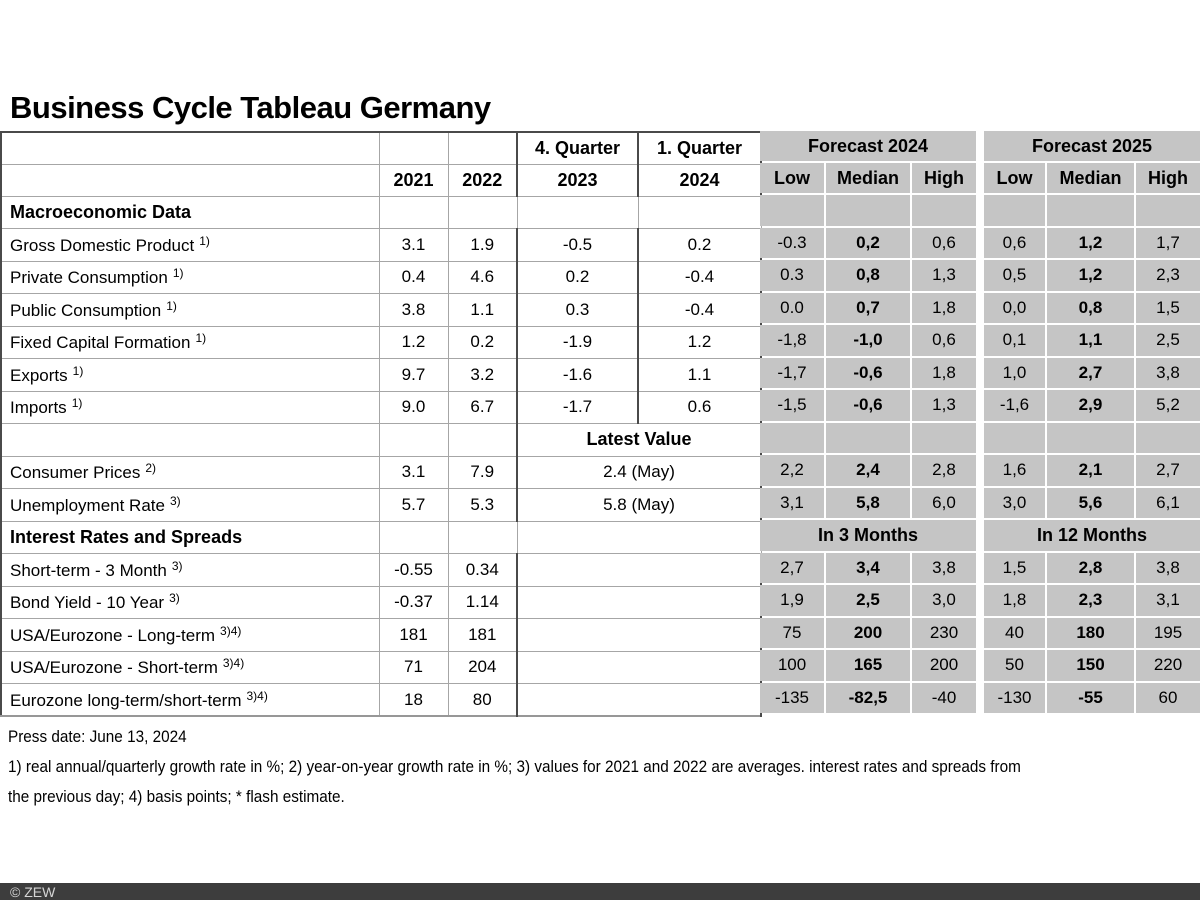  I want to click on footnote-ref: 2), so click(151, 468).